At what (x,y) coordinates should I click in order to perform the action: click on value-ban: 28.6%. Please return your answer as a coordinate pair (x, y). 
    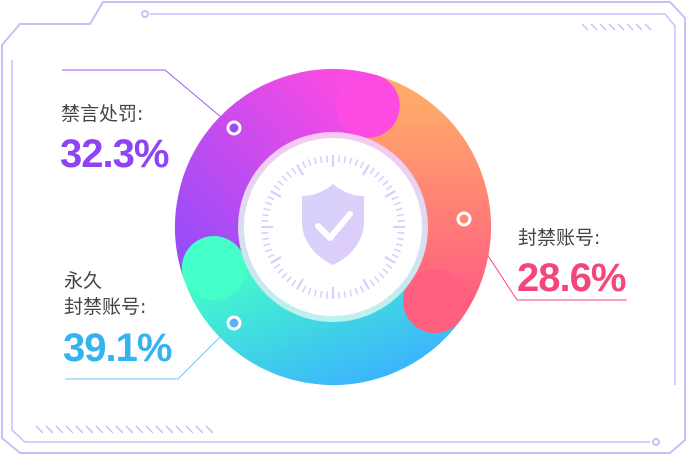
    Looking at the image, I should click on (571, 278).